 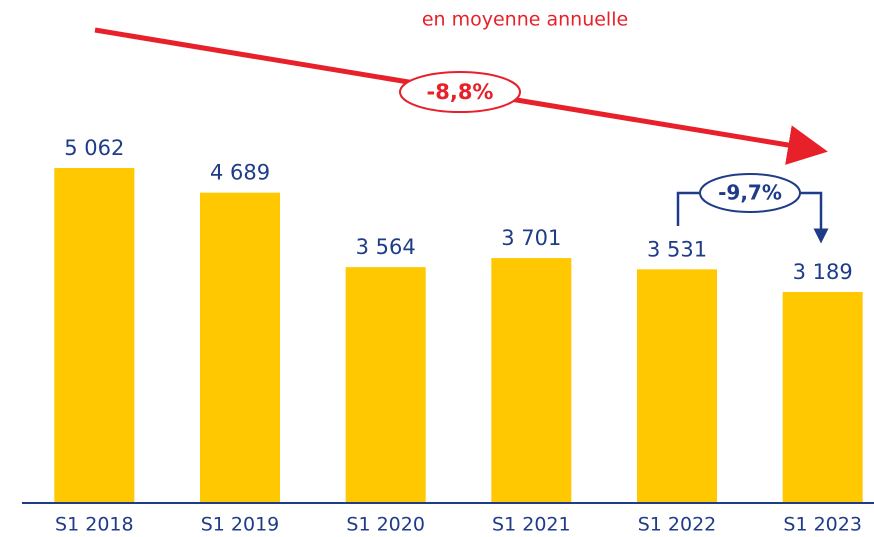 I want to click on x-tick-label: S1 2019, so click(x=240, y=525).